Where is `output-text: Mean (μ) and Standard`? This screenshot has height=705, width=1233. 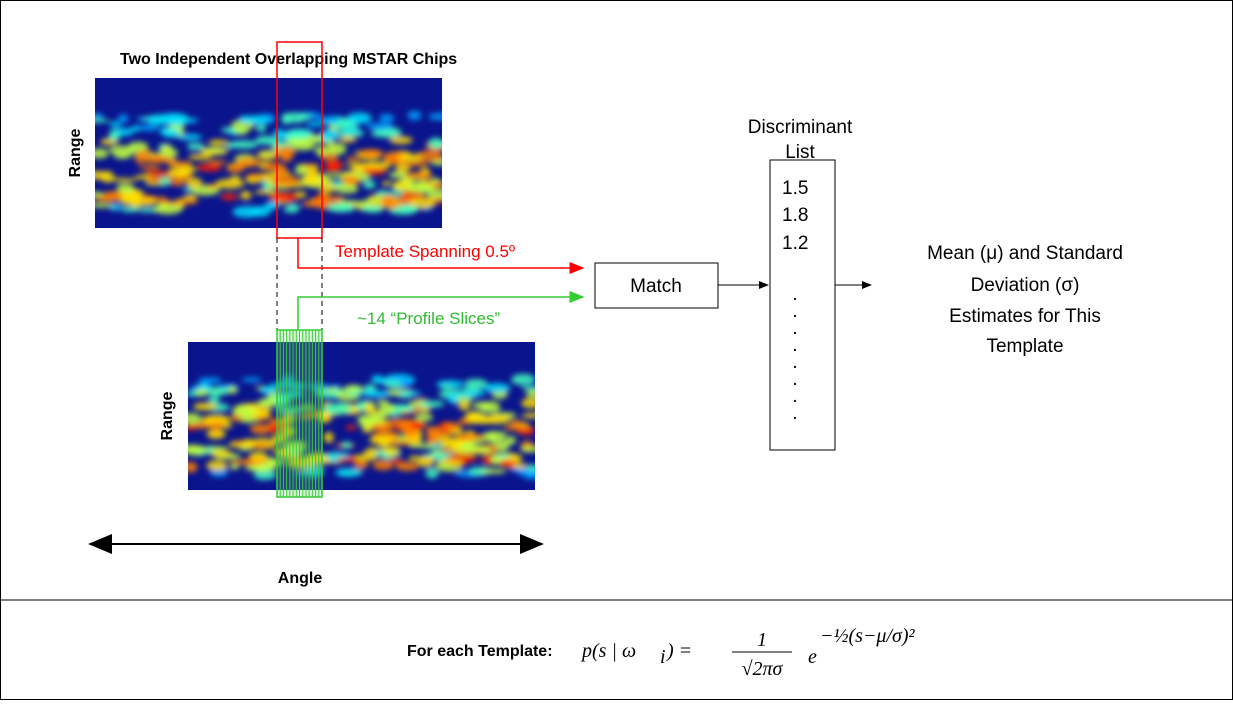 output-text: Mean (μ) and Standard is located at coordinates (1025, 253).